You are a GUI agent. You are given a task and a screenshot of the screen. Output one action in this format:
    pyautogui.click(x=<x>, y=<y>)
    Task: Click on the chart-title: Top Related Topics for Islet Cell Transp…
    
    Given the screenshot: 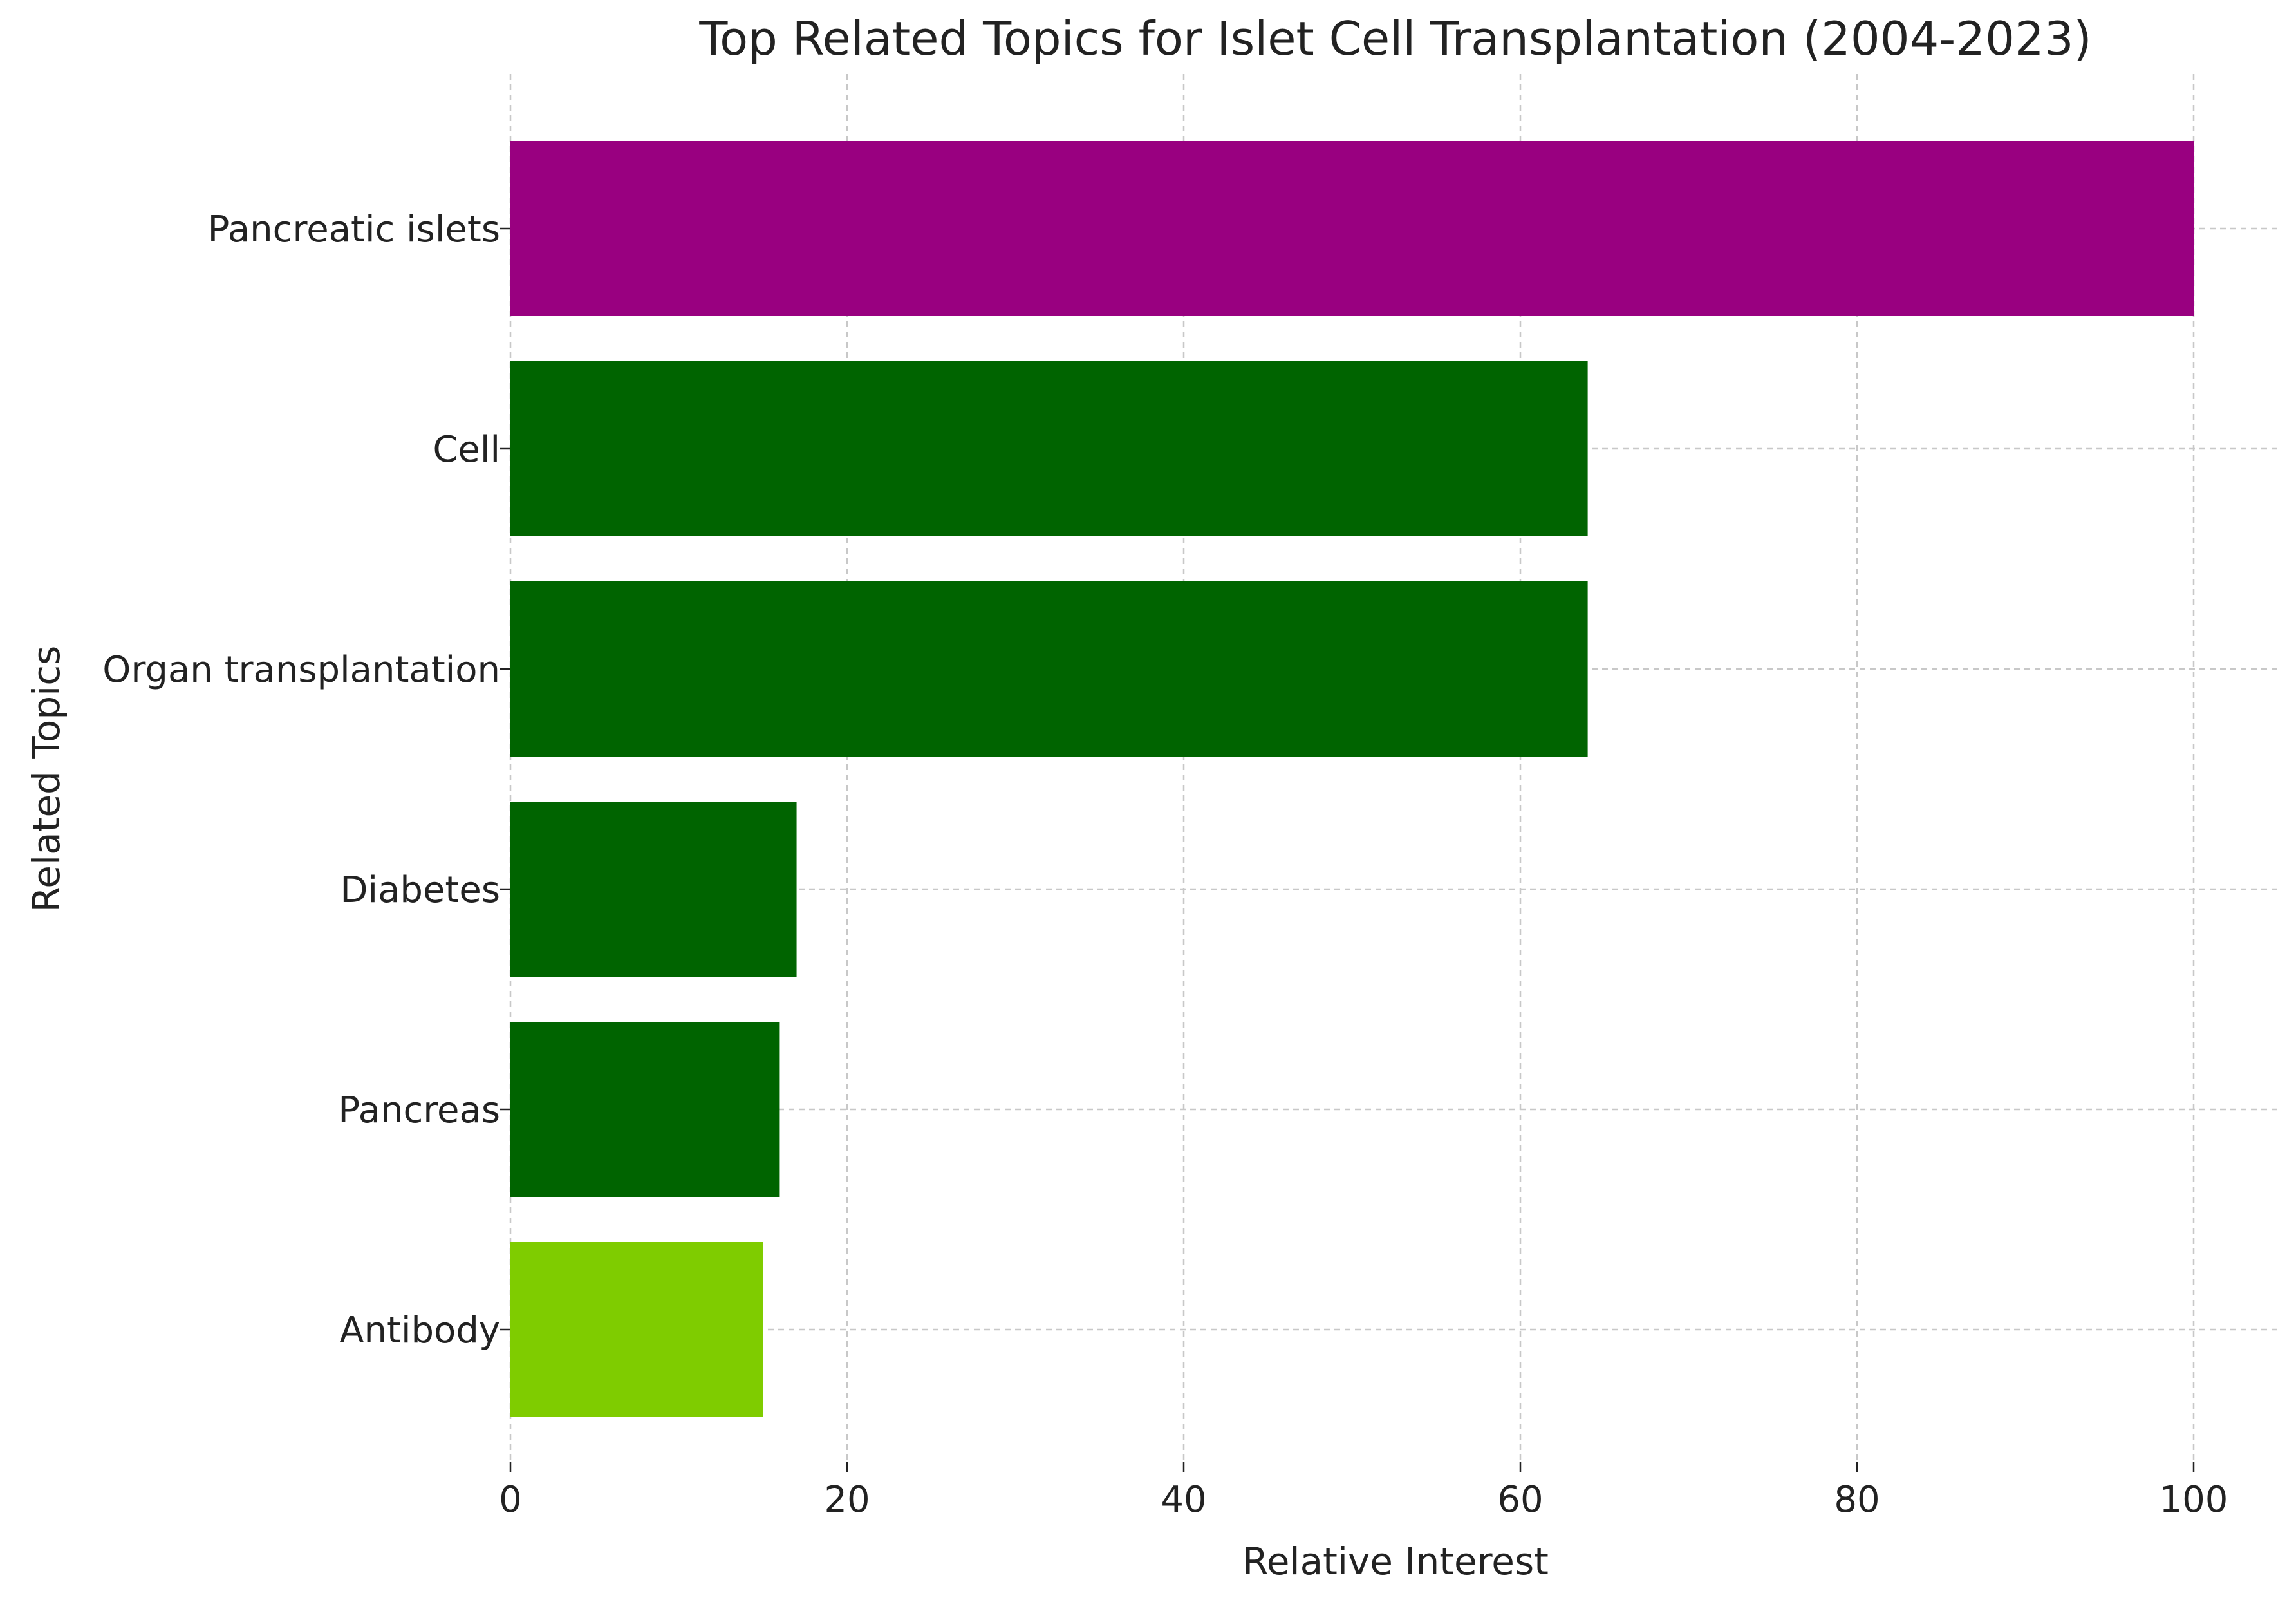 What is the action you would take?
    pyautogui.click(x=1394, y=39)
    